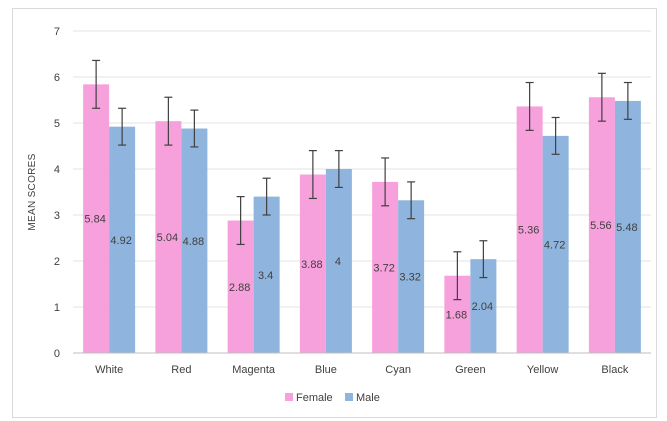 The height and width of the screenshot is (421, 667). What do you see at coordinates (349, 397) in the screenshot?
I see `legend-swatch-male` at bounding box center [349, 397].